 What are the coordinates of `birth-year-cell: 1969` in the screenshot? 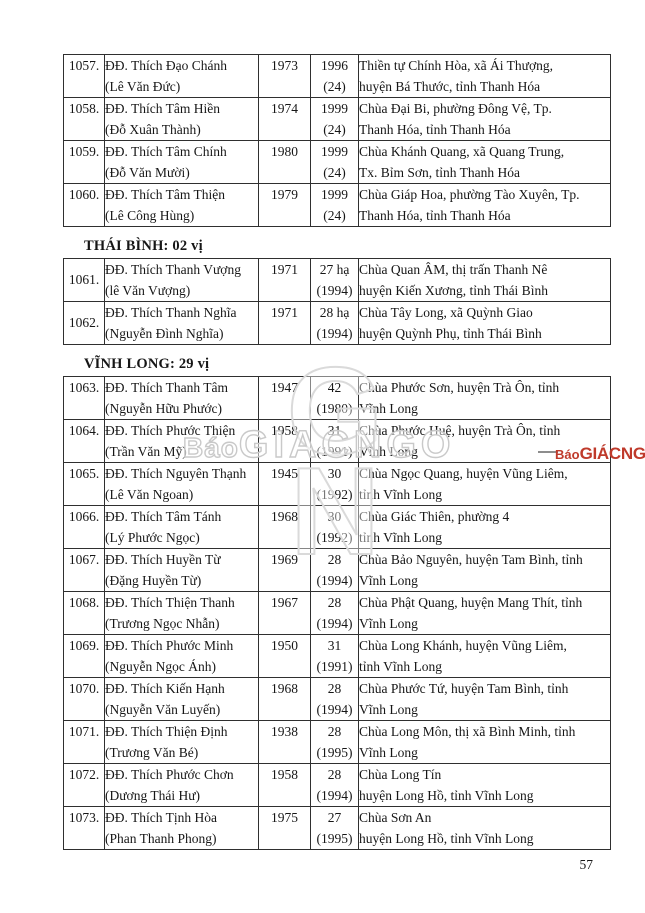 It's located at (284, 570).